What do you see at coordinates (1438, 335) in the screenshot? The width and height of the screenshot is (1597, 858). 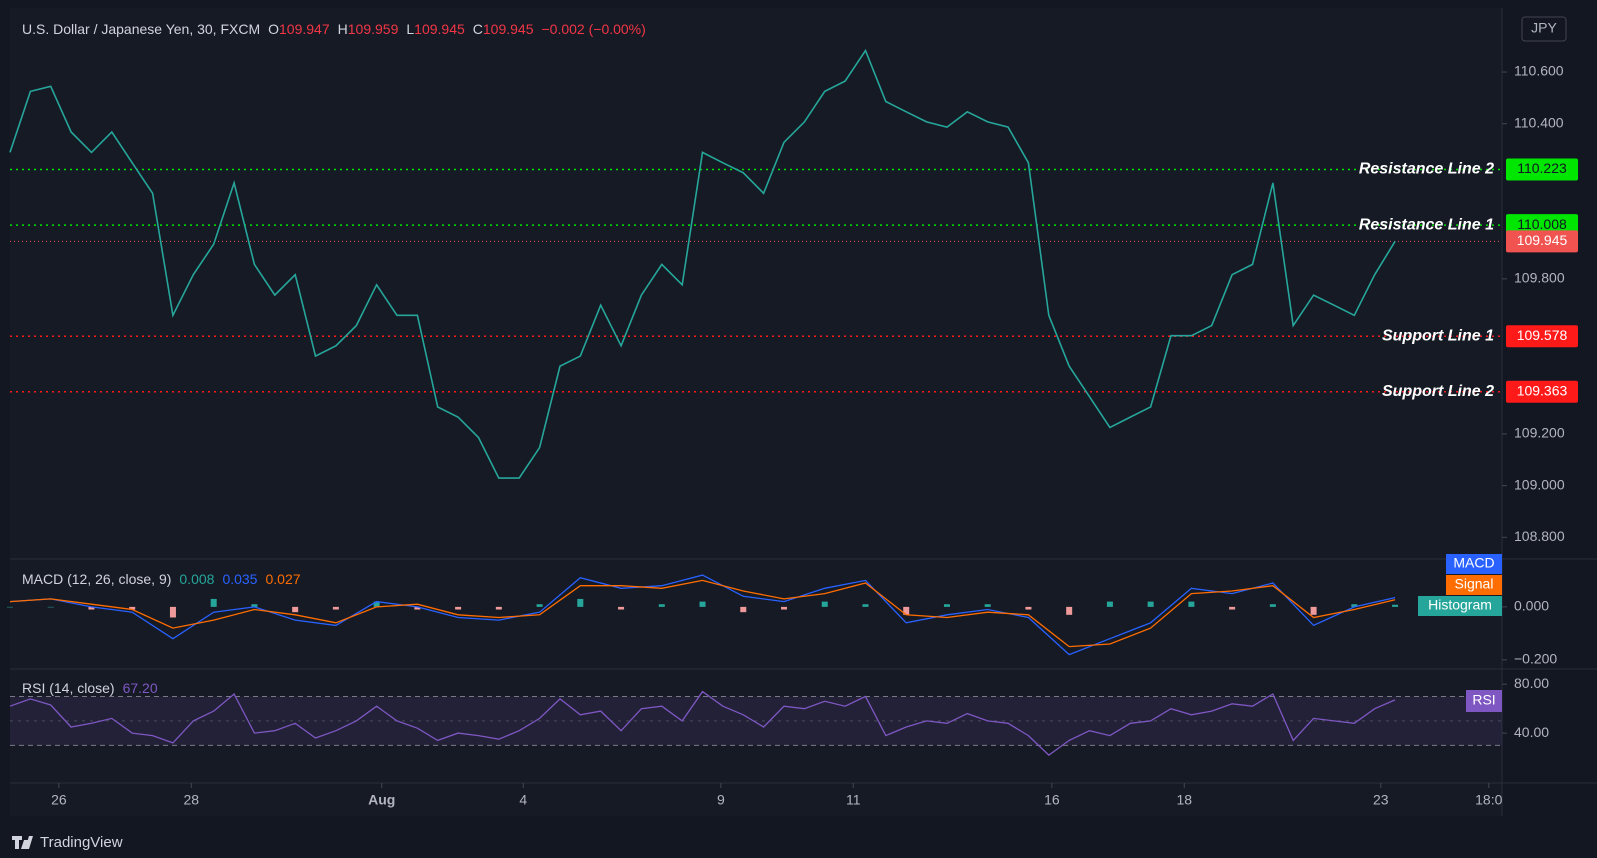 I see `level-name: Support Line 1` at bounding box center [1438, 335].